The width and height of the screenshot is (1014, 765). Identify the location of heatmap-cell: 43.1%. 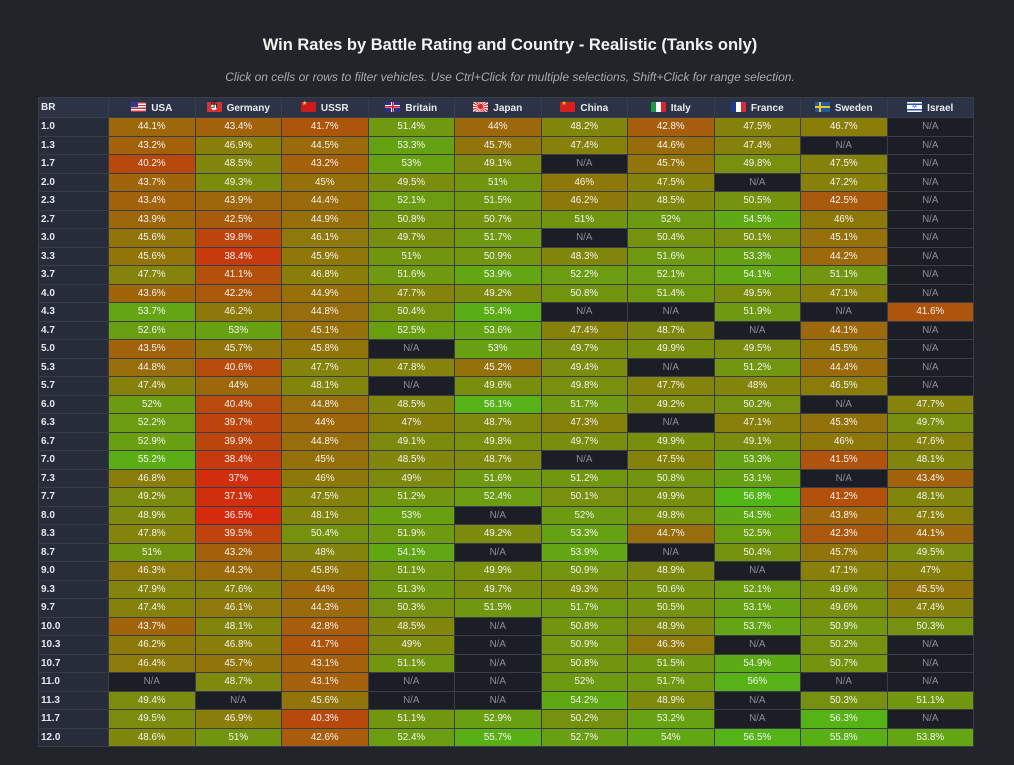
(325, 682).